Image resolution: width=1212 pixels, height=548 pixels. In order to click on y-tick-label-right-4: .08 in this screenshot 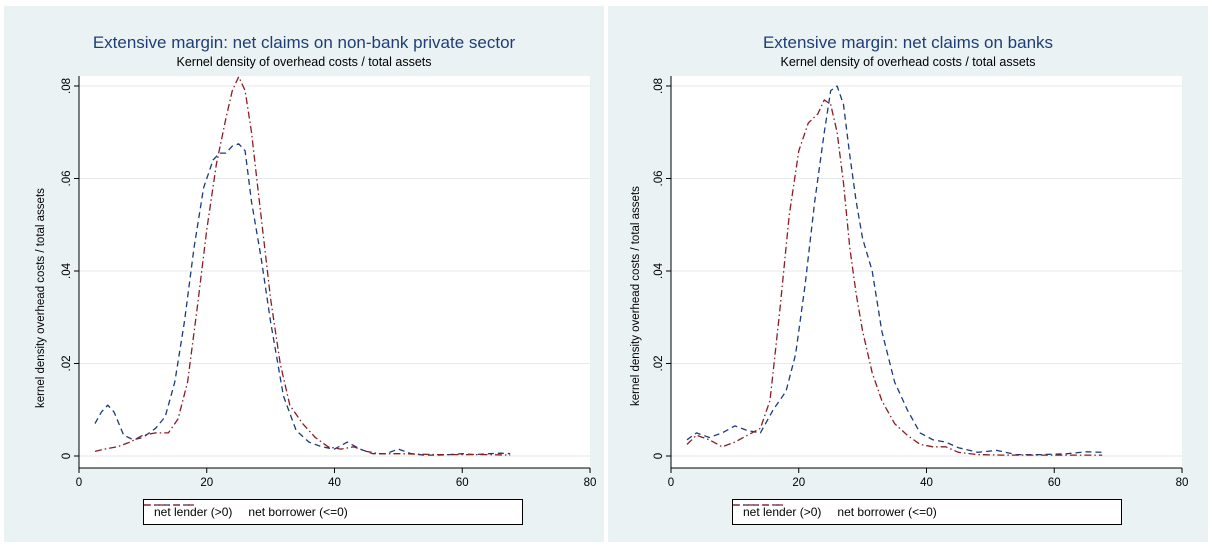, I will do `click(659, 86)`.